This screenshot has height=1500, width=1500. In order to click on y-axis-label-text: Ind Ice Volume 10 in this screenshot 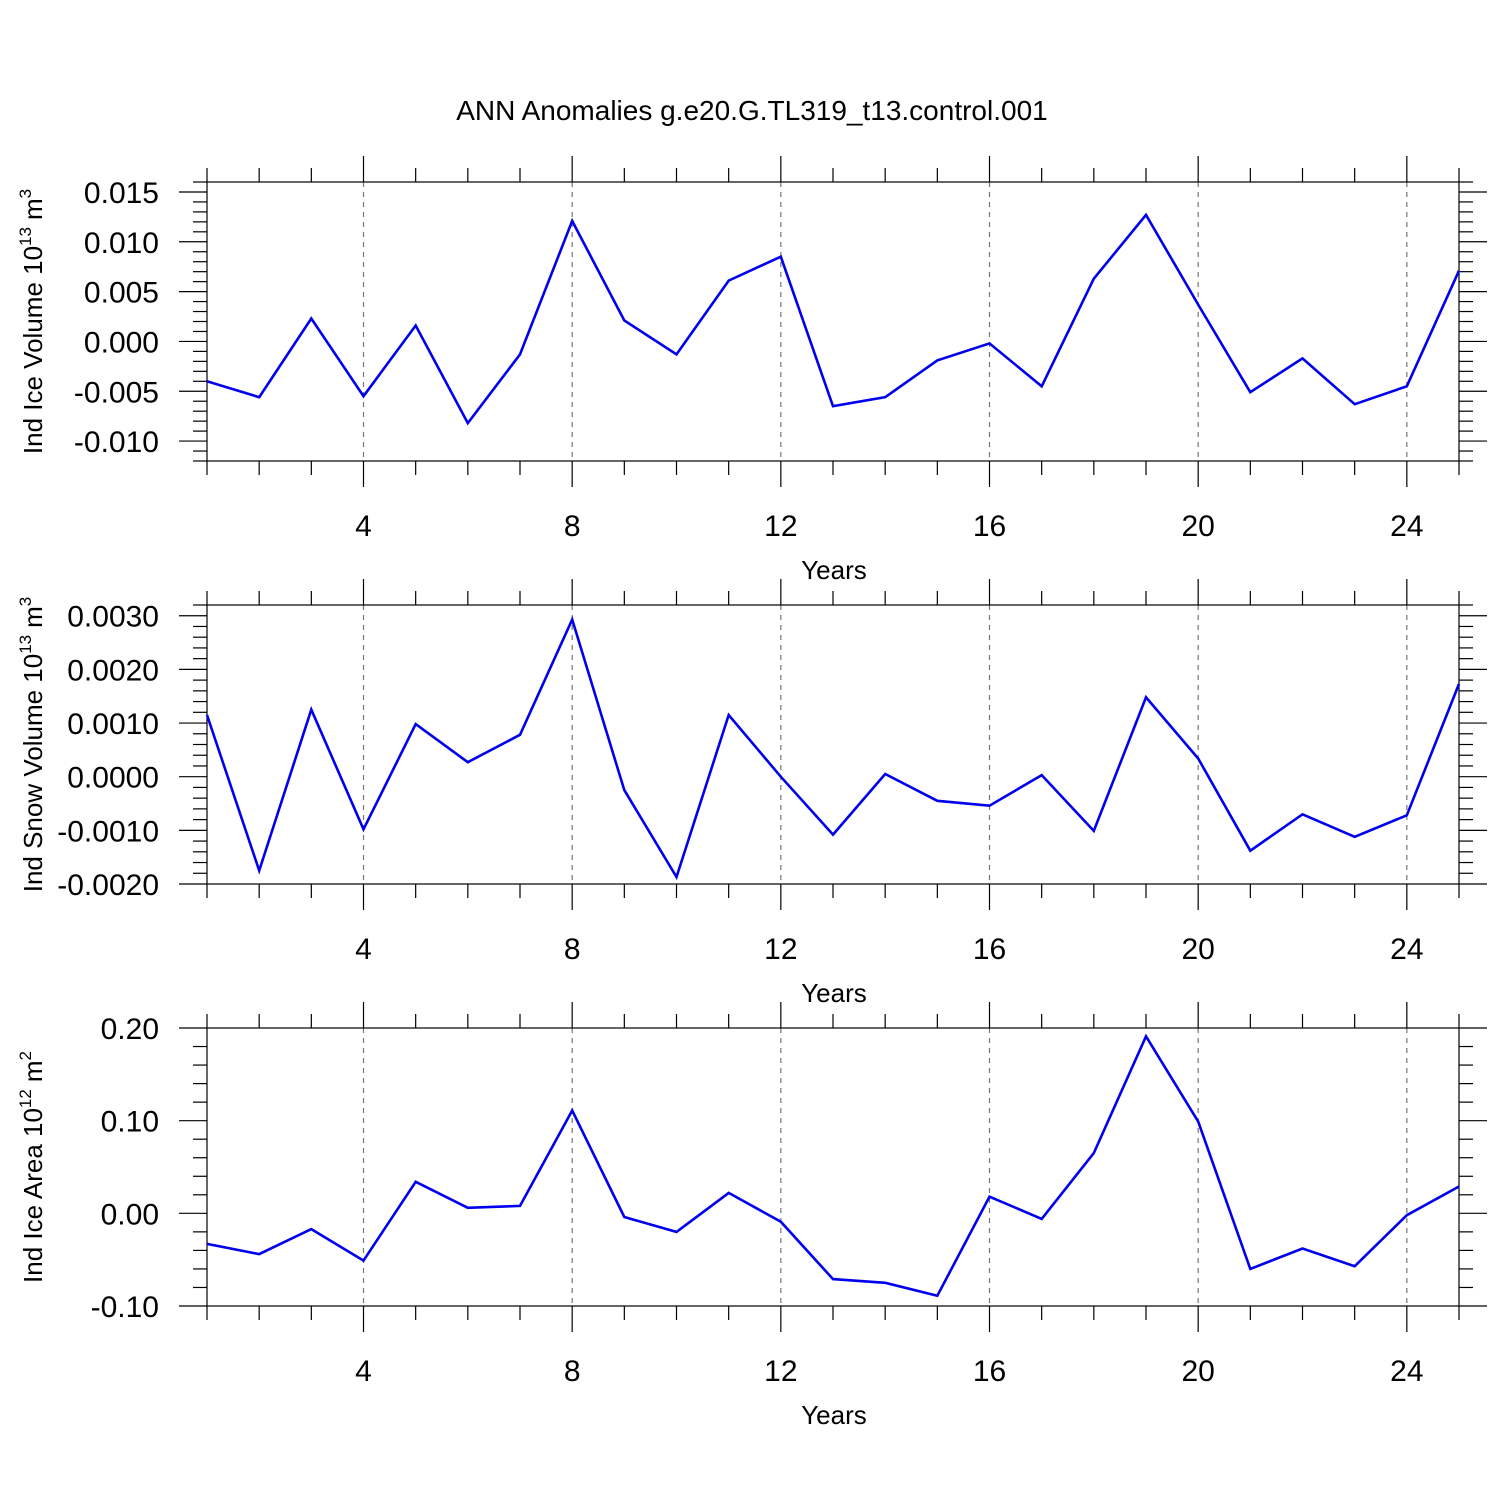, I will do `click(33, 350)`.